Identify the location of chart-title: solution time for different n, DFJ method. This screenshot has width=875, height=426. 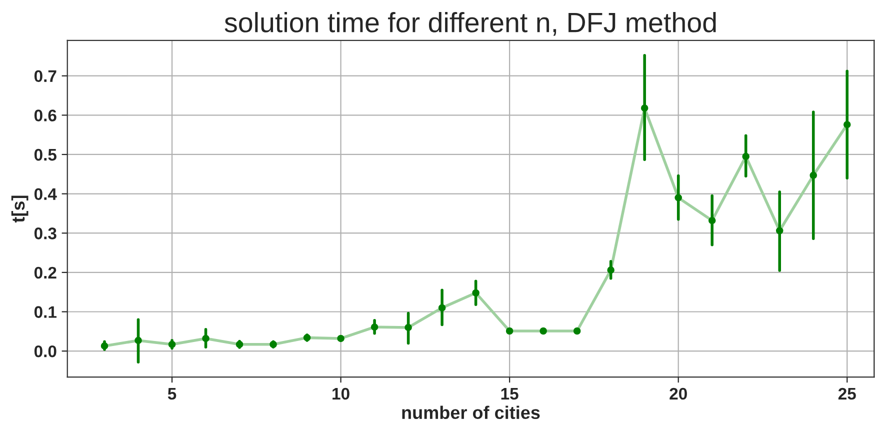
(470, 24).